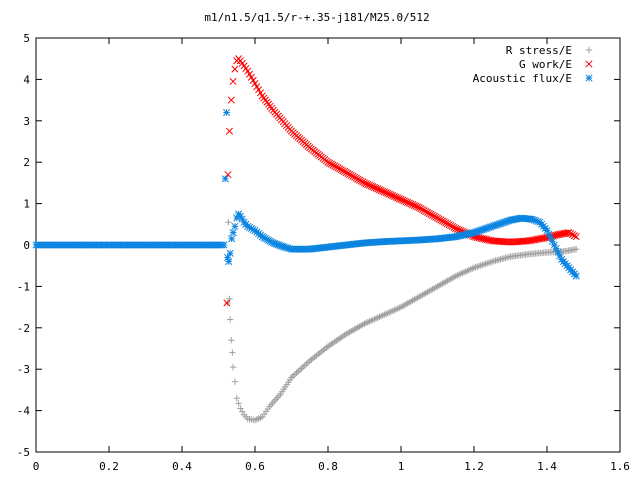  I want to click on y-tick-label: -4, so click(24, 411).